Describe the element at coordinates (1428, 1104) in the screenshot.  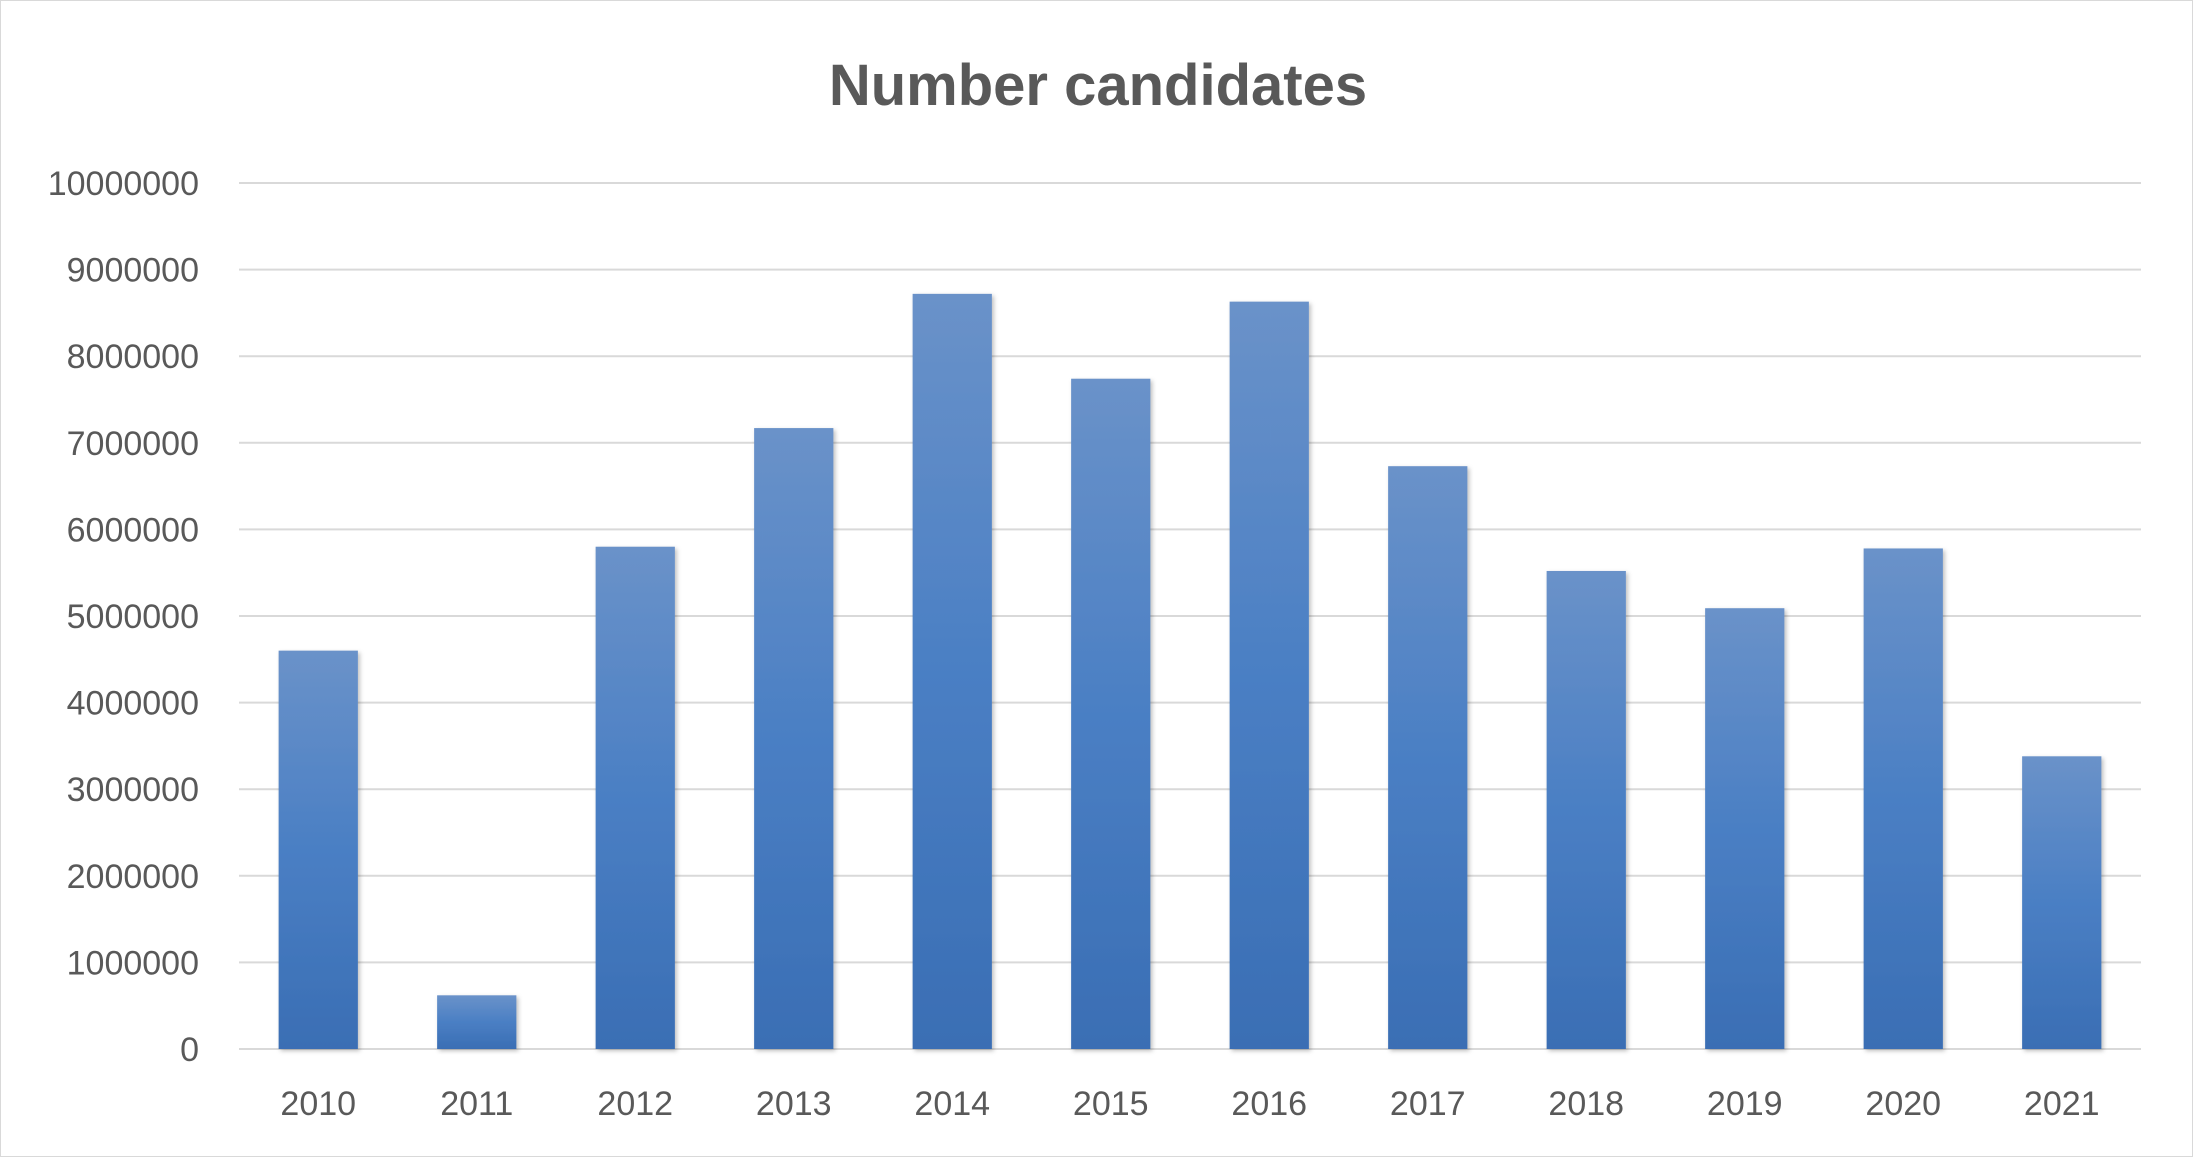
I see `x-tick-label: 2017` at that location.